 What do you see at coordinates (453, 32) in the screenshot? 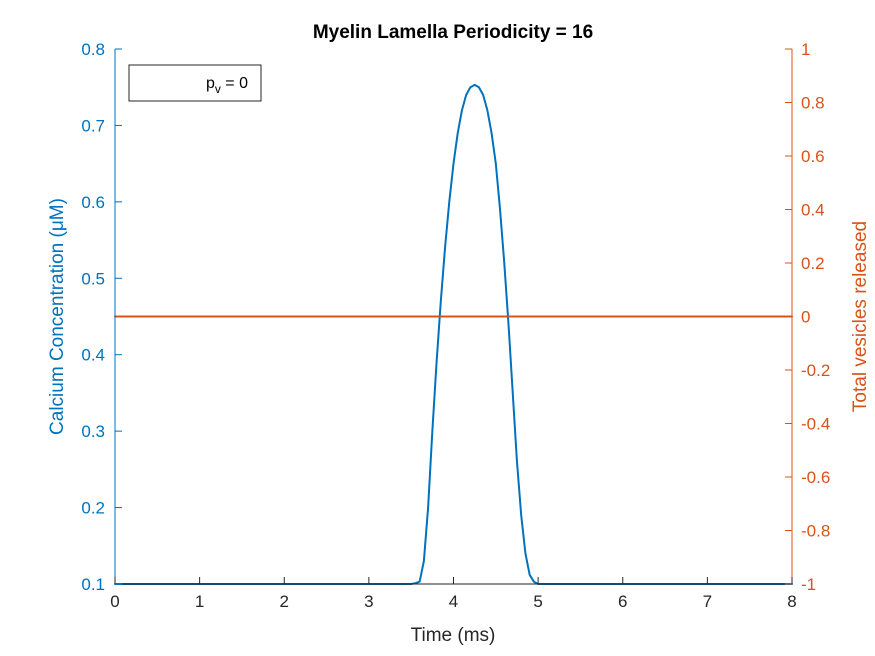
I see `chart-title: Myelin Lamella Periodicity = 16` at bounding box center [453, 32].